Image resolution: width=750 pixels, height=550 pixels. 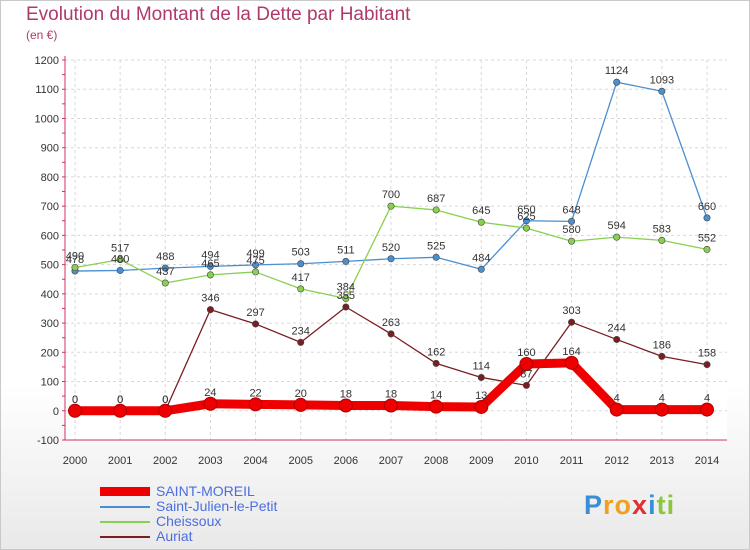 I want to click on data-label: 303, so click(x=571, y=311).